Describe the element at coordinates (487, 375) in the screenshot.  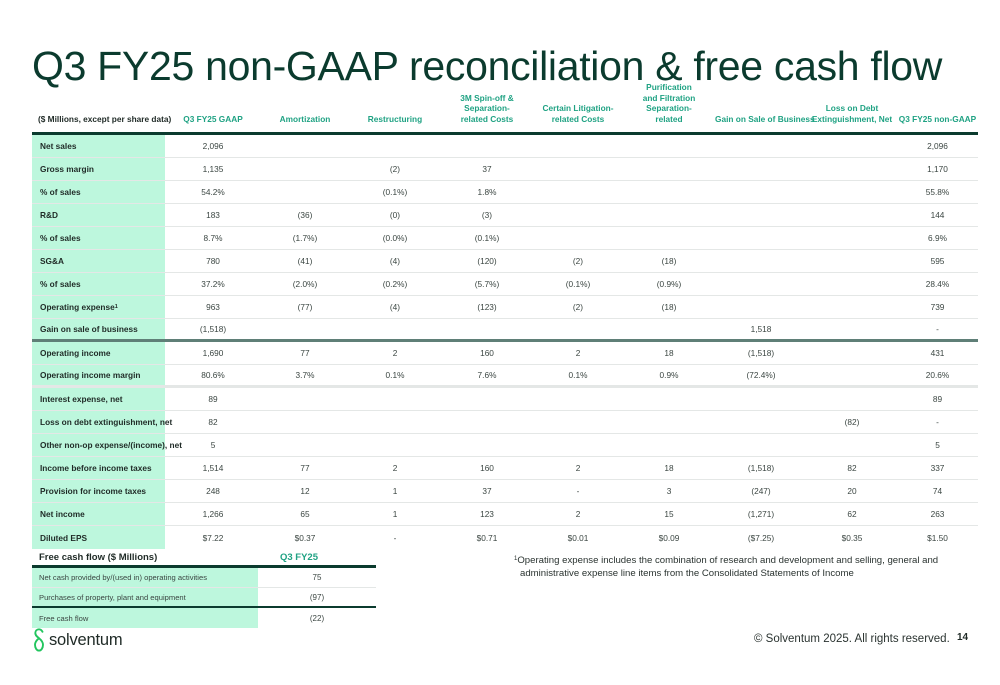
I see `cell-value: 7.6%` at that location.